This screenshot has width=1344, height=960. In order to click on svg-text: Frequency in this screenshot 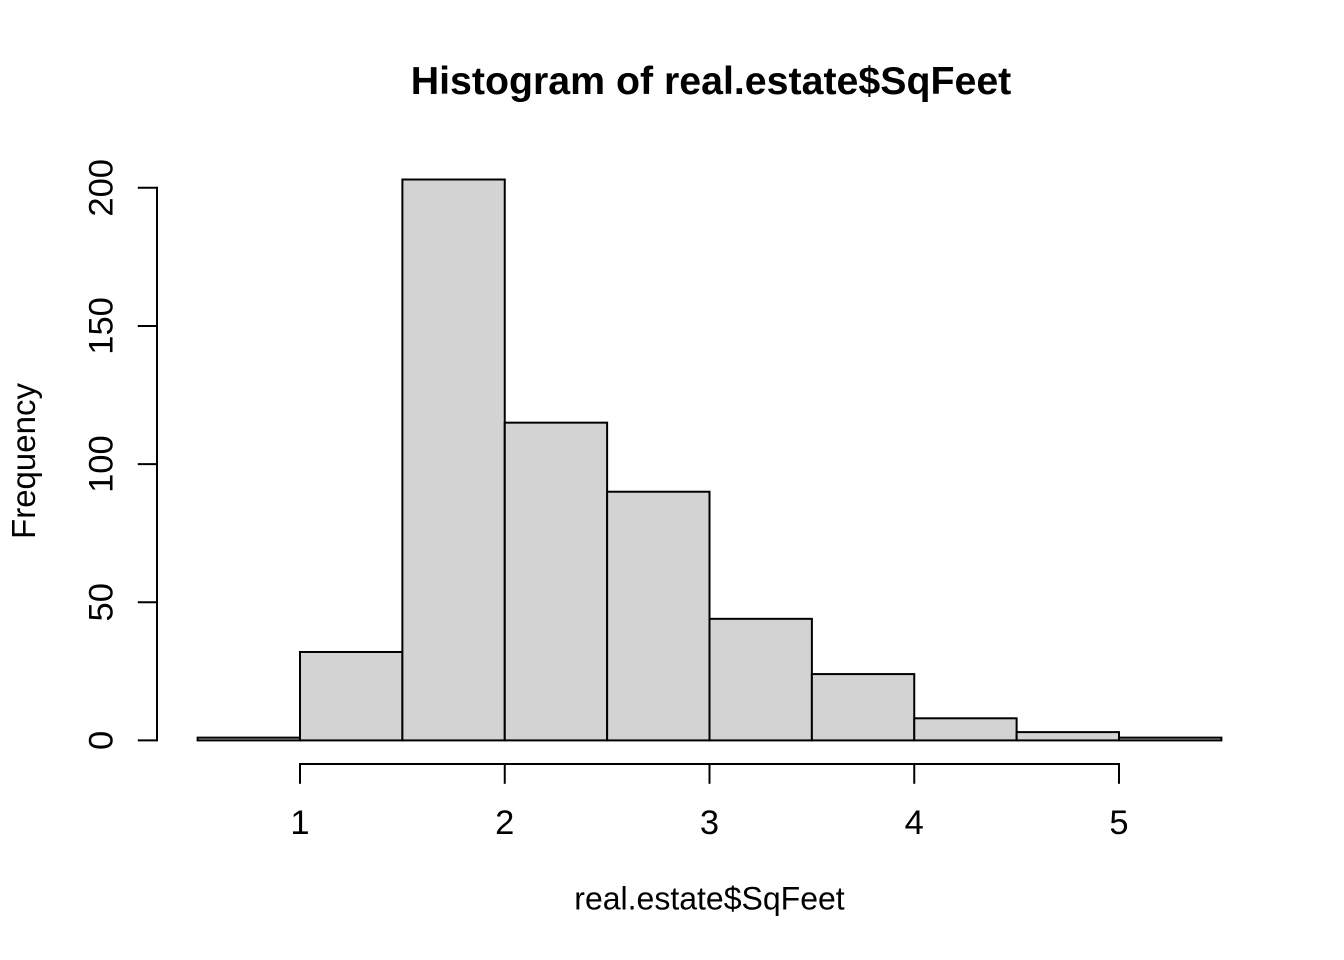, I will do `click(23, 461)`.